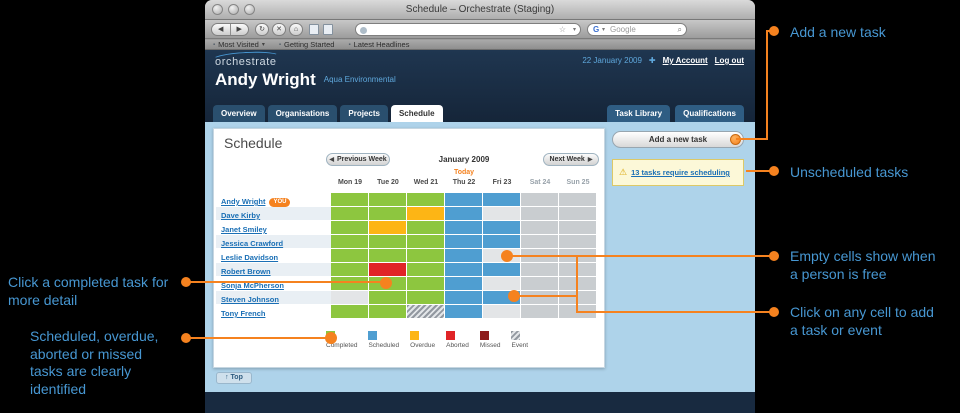  Describe the element at coordinates (307, 44) in the screenshot. I see `bookmark-item: ▪ Getting Started` at that location.